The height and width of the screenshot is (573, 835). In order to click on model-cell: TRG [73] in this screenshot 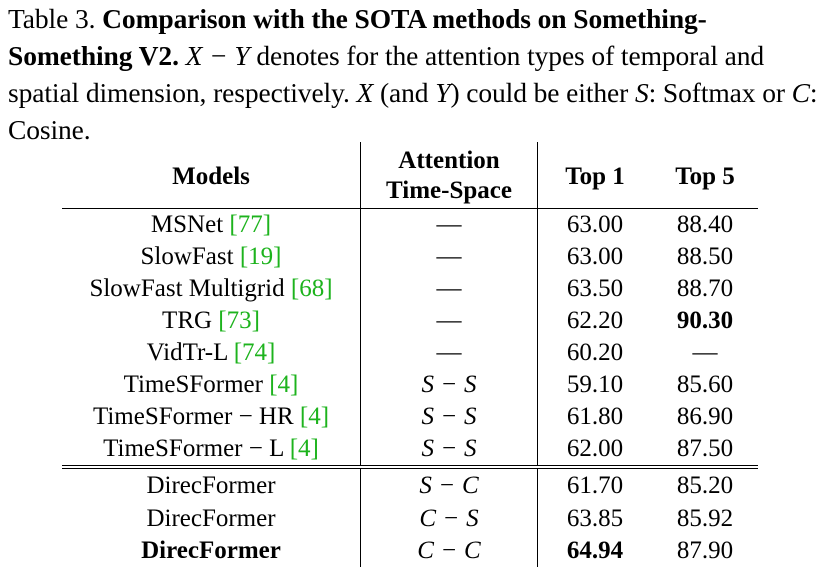, I will do `click(211, 321)`.